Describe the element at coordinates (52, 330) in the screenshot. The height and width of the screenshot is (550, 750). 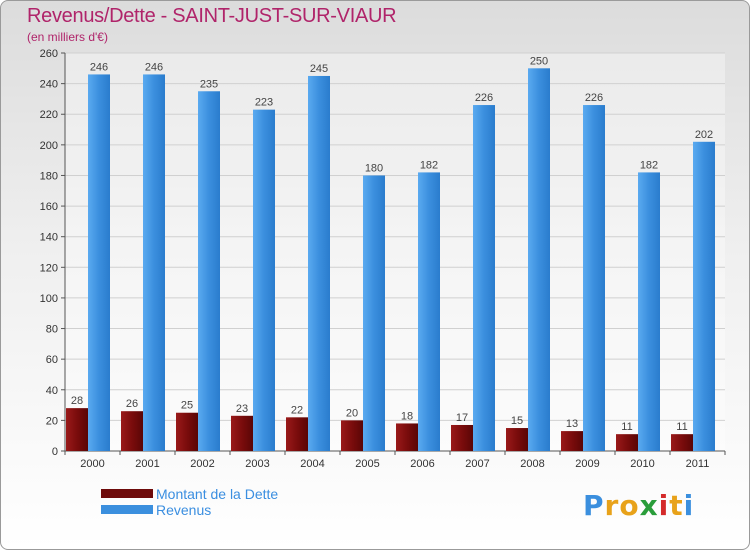
I see `y-tick-label: 80` at that location.